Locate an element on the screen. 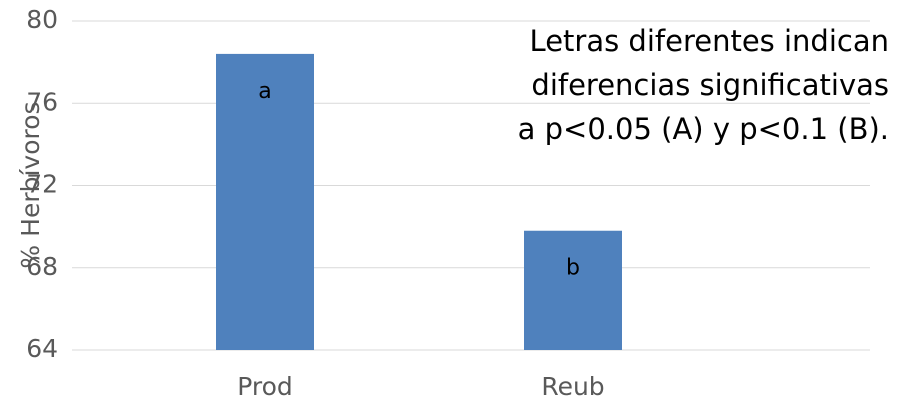 The image size is (899, 405). x-tick-label: Prod is located at coordinates (265, 386).